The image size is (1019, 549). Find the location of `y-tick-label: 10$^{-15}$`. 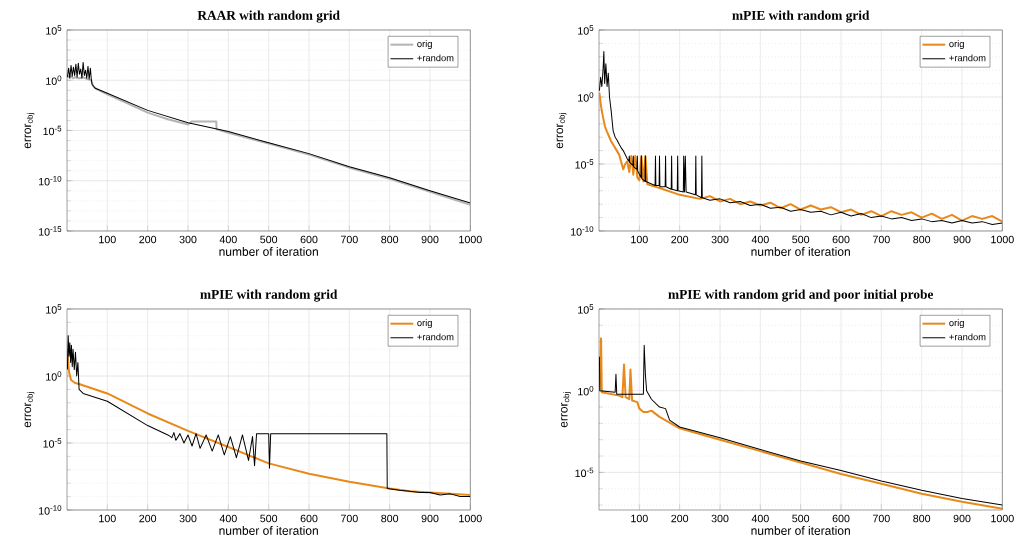

y-tick-label: 10$^{-15}$ is located at coordinates (50, 231).